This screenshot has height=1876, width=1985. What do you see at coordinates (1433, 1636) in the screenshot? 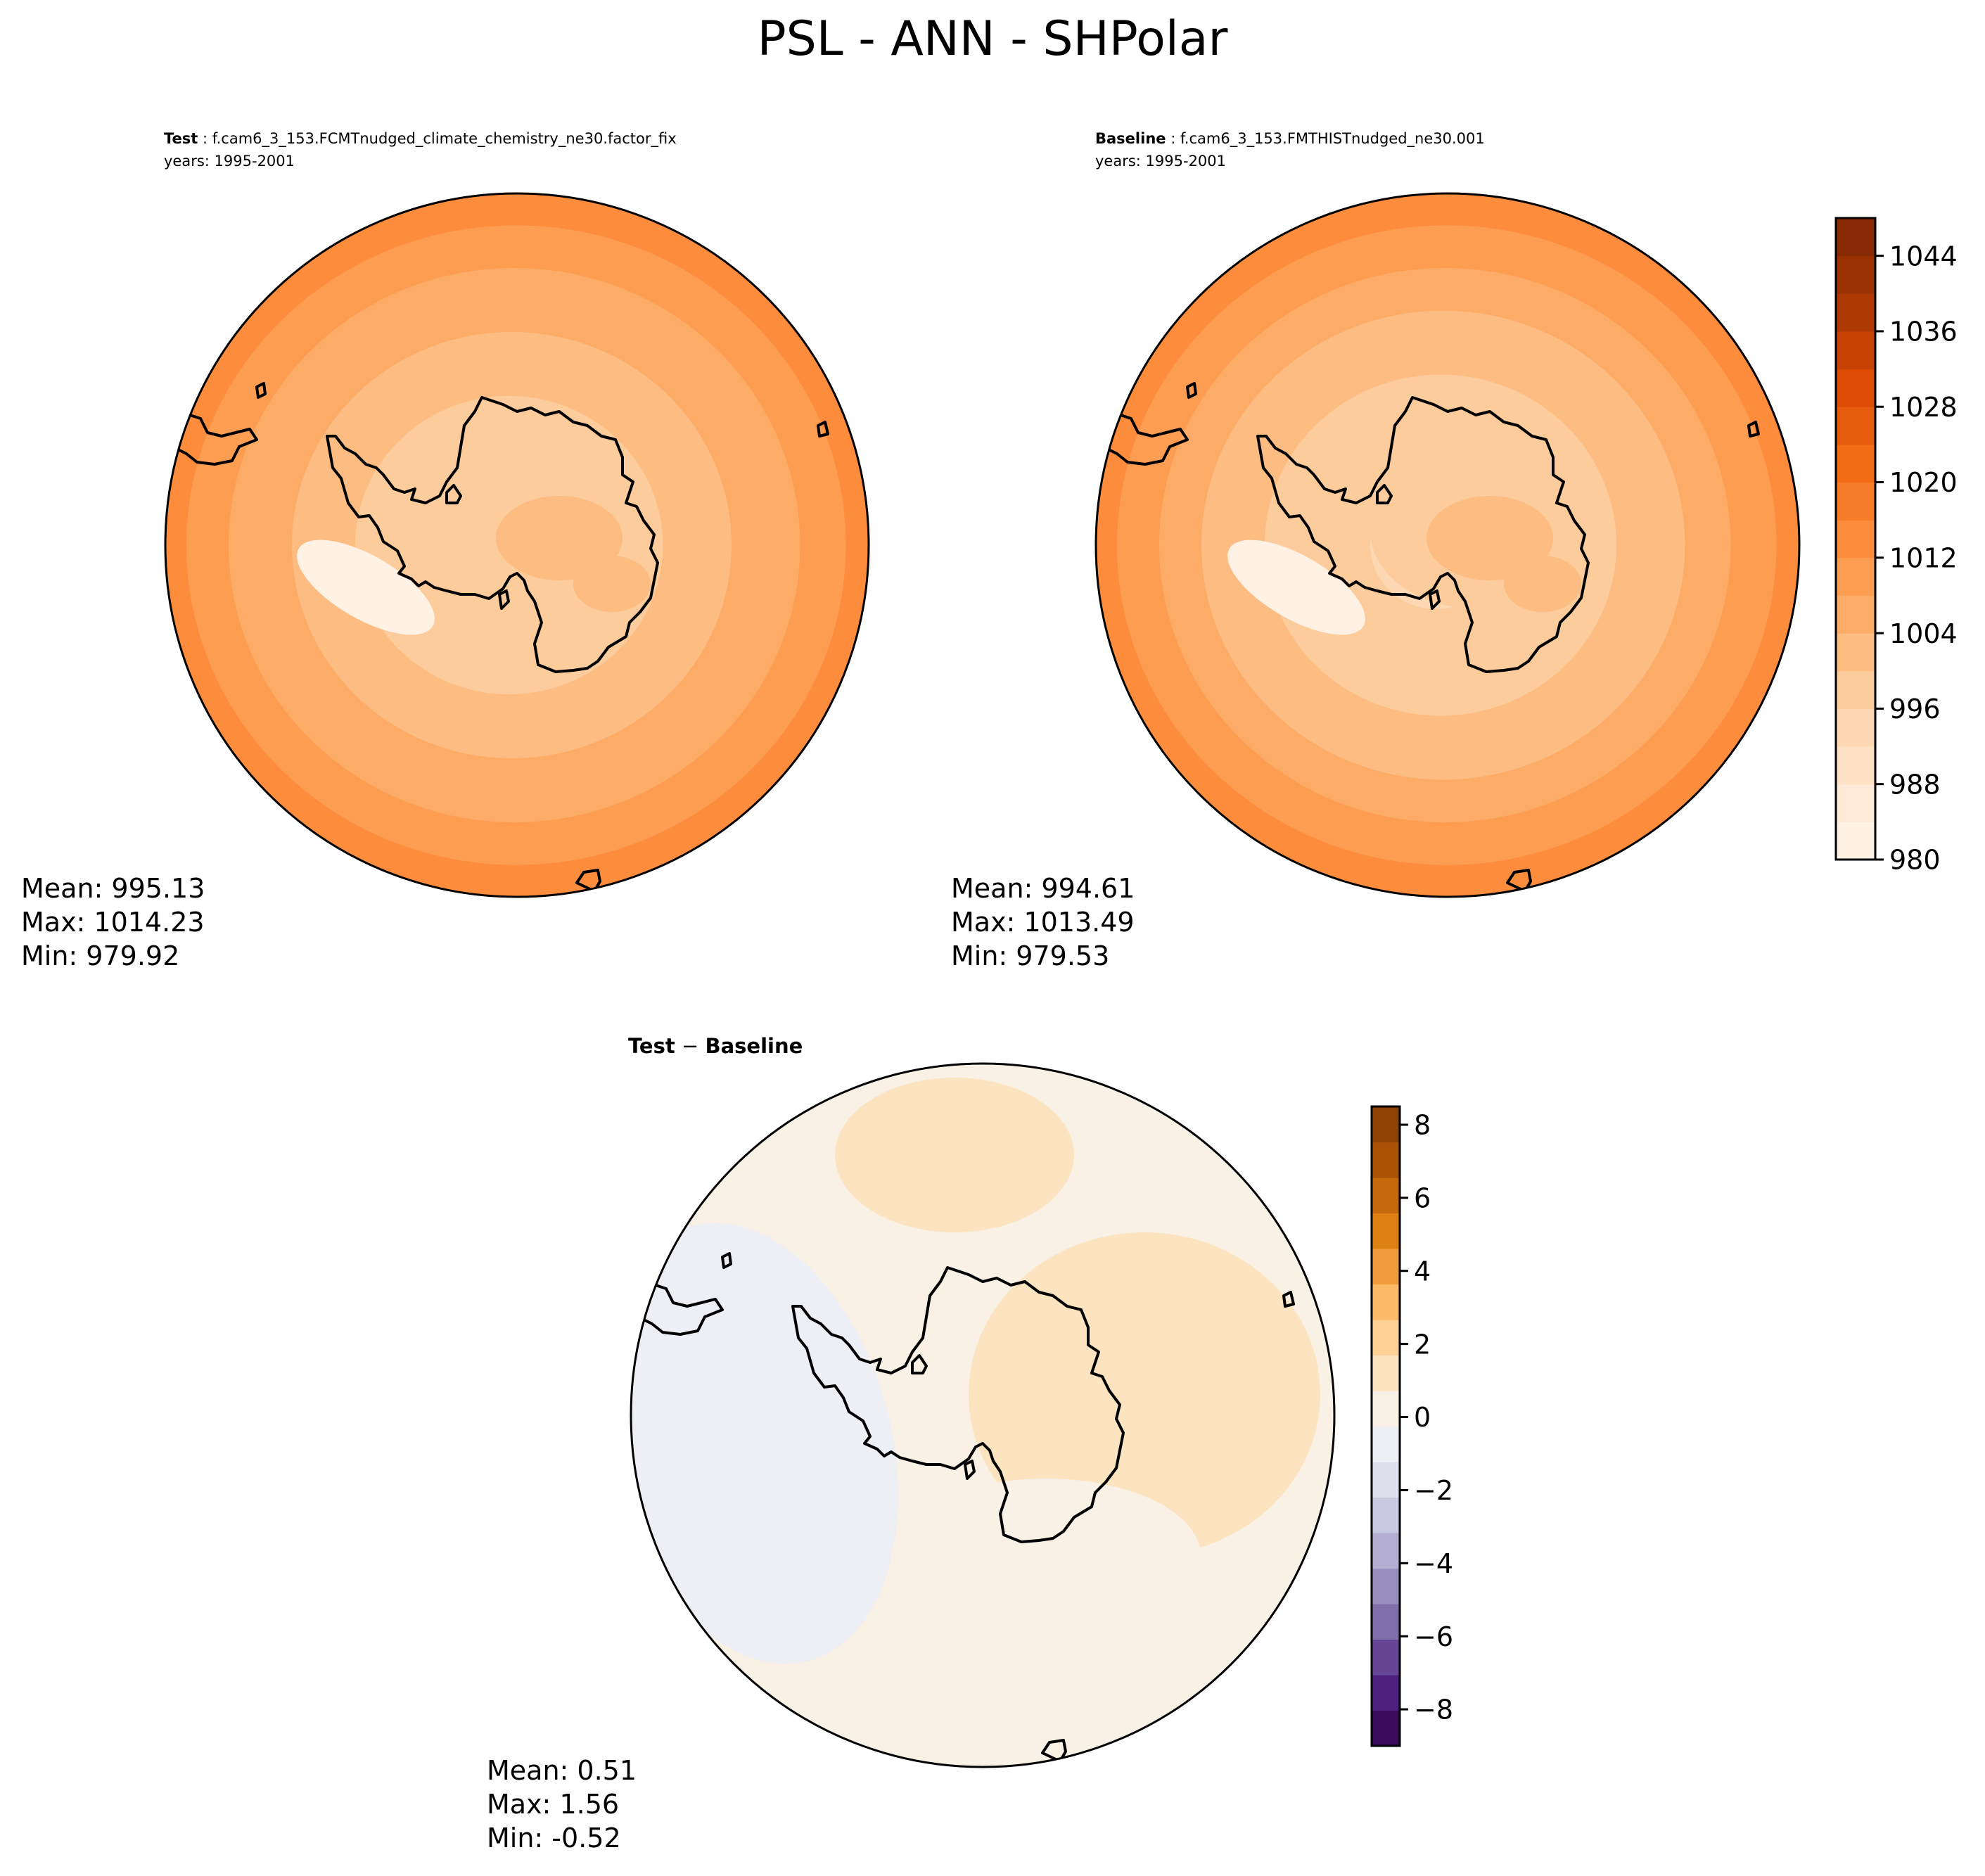
I see `colorbar-tick-label: −6` at bounding box center [1433, 1636].